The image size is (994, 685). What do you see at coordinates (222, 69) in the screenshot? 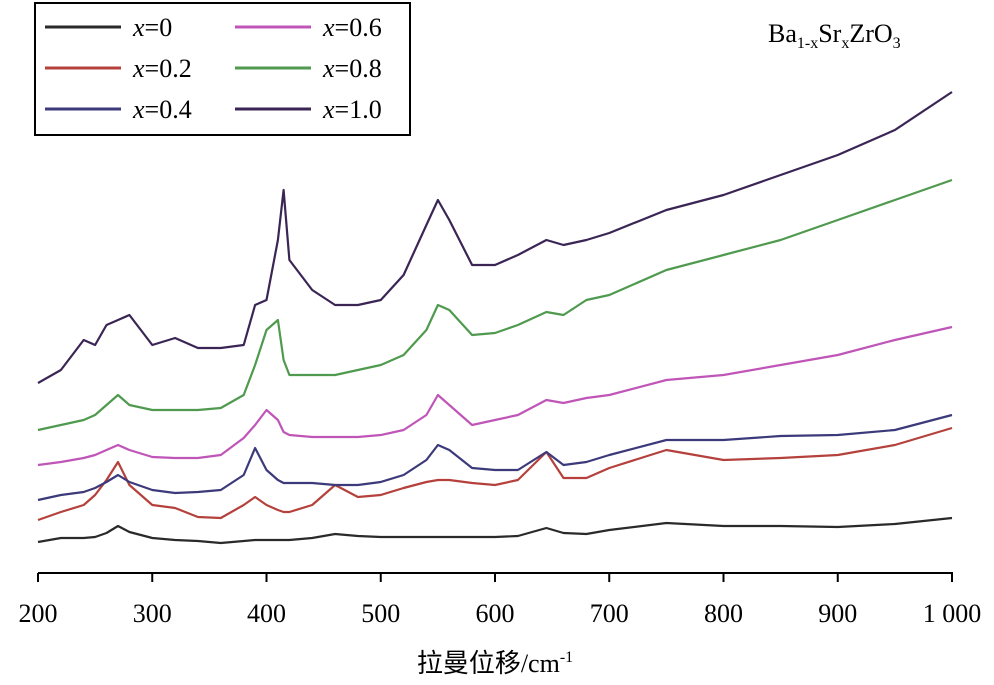
I see `legend-box` at bounding box center [222, 69].